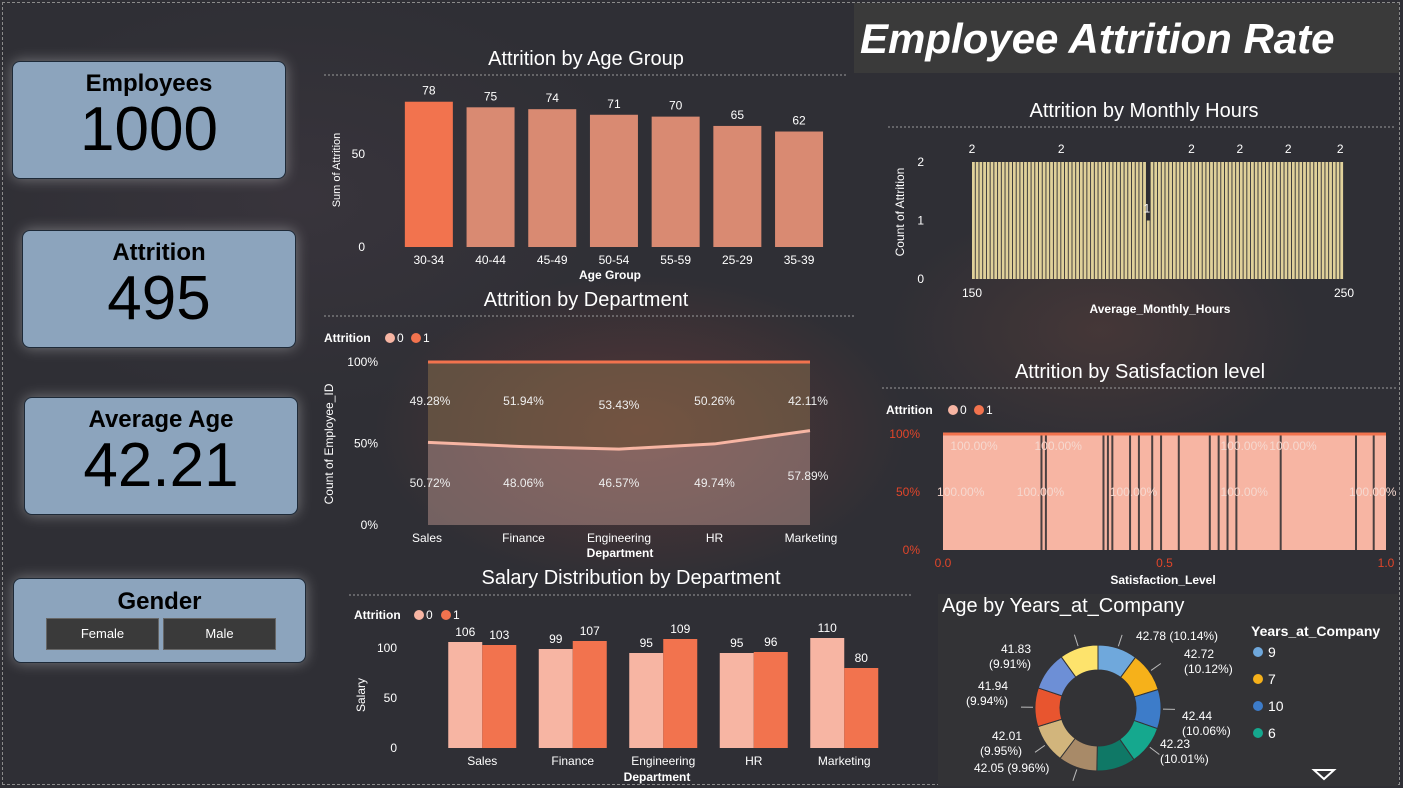 This screenshot has height=788, width=1403. Describe the element at coordinates (159, 289) in the screenshot. I see `attrition-card: Attrition 495` at that location.